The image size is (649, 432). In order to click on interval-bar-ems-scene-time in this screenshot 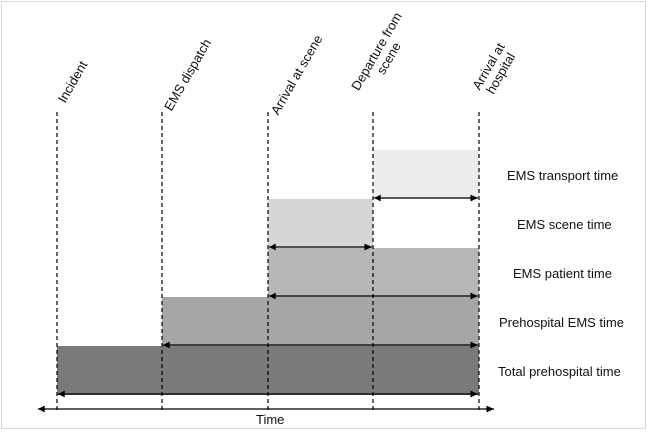, I will do `click(320, 223)`.